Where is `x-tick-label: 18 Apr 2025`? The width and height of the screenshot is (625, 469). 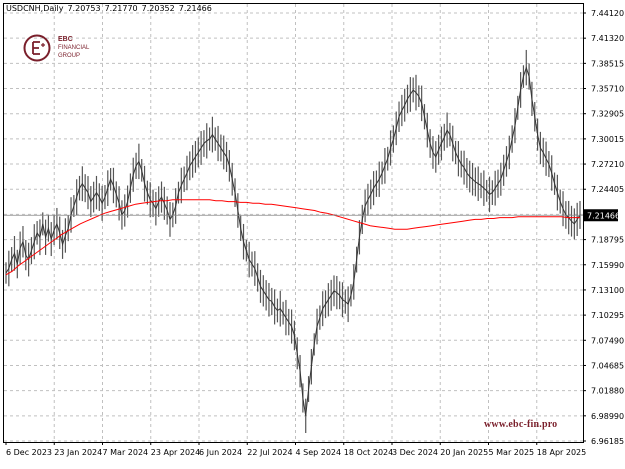 x-tick-label: 18 Apr 2025 is located at coordinates (561, 452).